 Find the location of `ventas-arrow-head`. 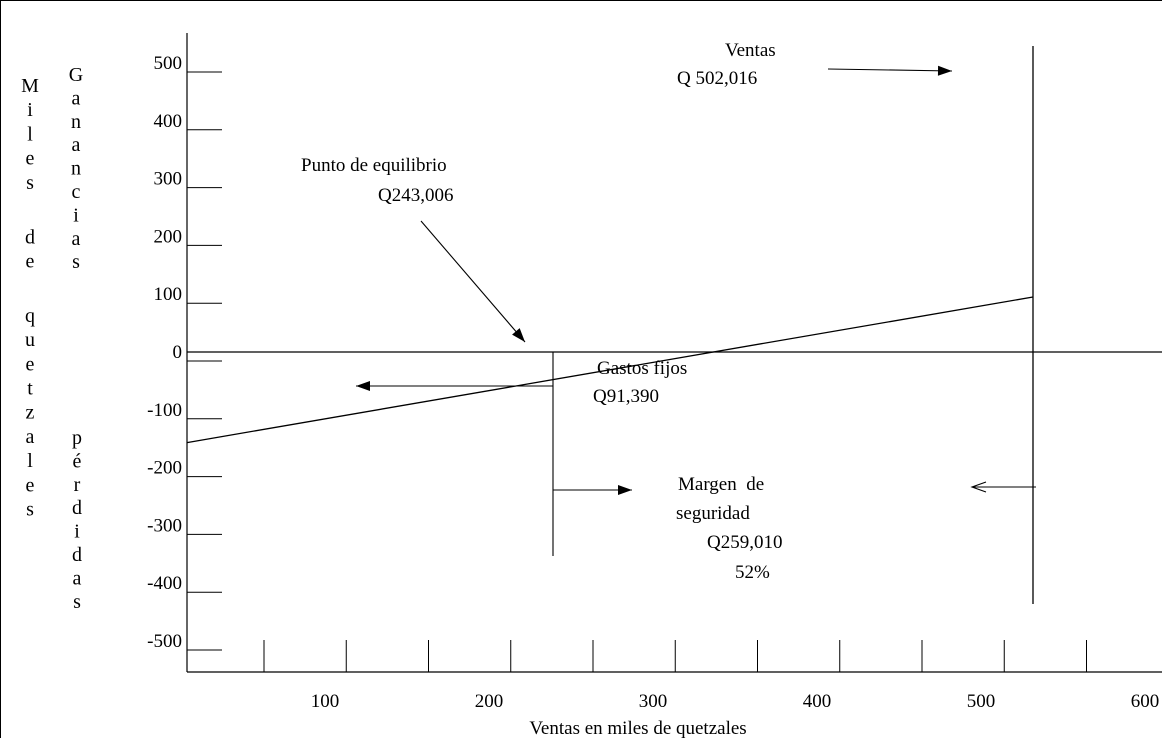

ventas-arrow-head is located at coordinates (944, 70).